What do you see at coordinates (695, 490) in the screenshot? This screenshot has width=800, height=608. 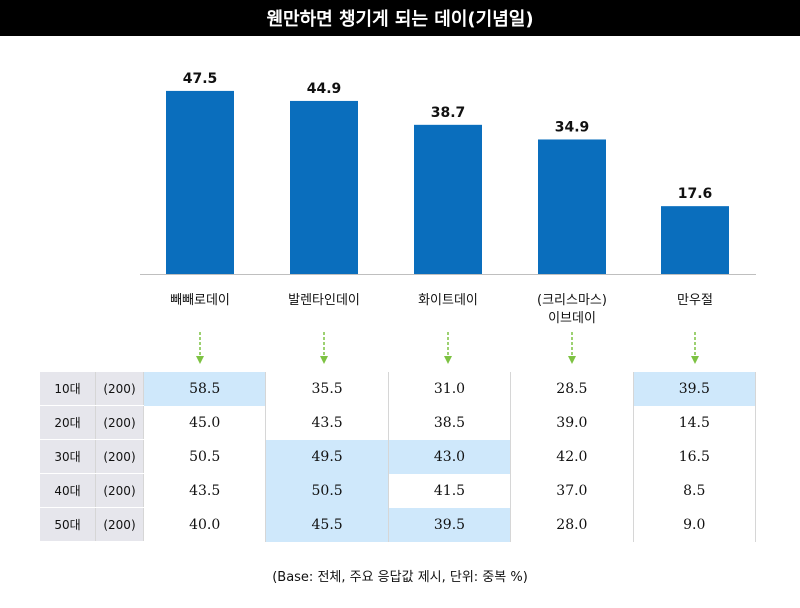 I see `value-cell: 8.5` at bounding box center [695, 490].